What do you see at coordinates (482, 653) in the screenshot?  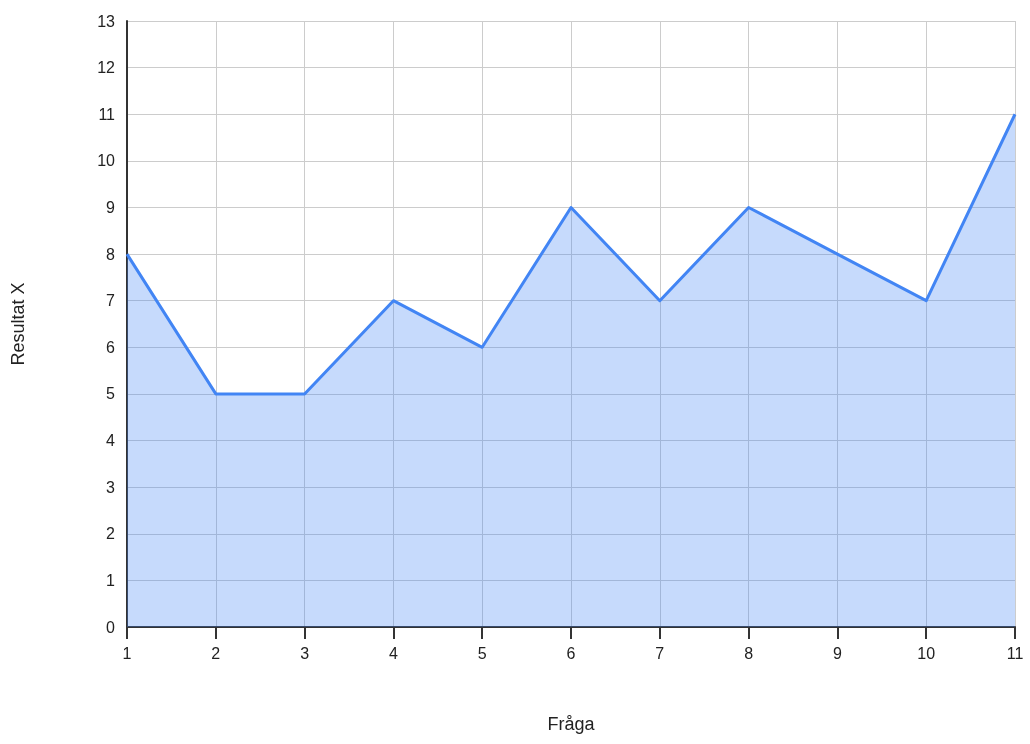 I see `x-tick-label: 5` at bounding box center [482, 653].